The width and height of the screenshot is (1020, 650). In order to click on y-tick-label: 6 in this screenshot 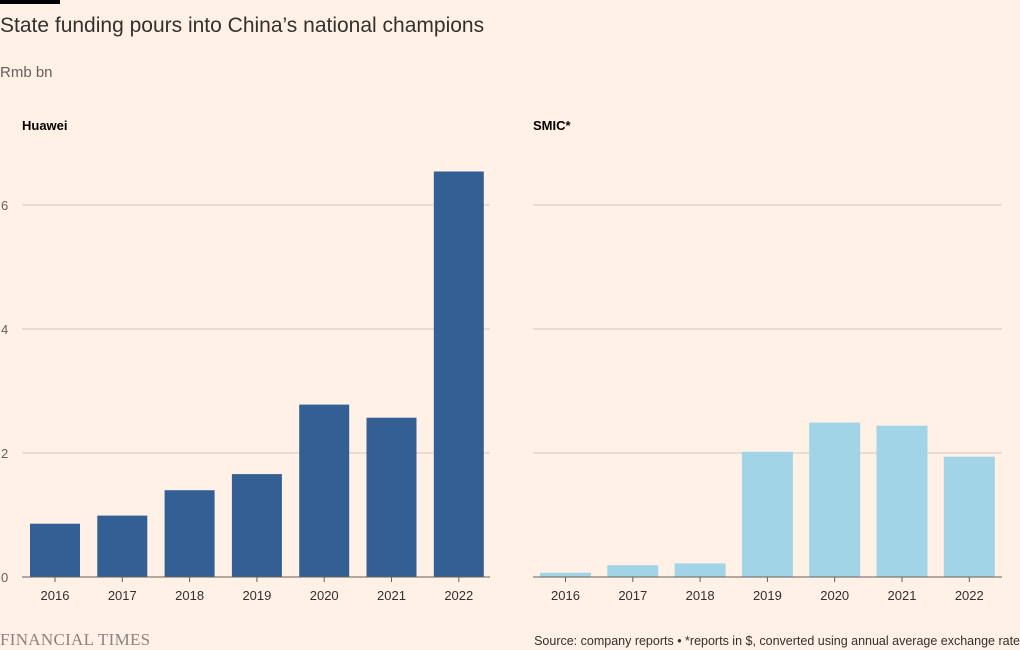, I will do `click(4, 205)`.